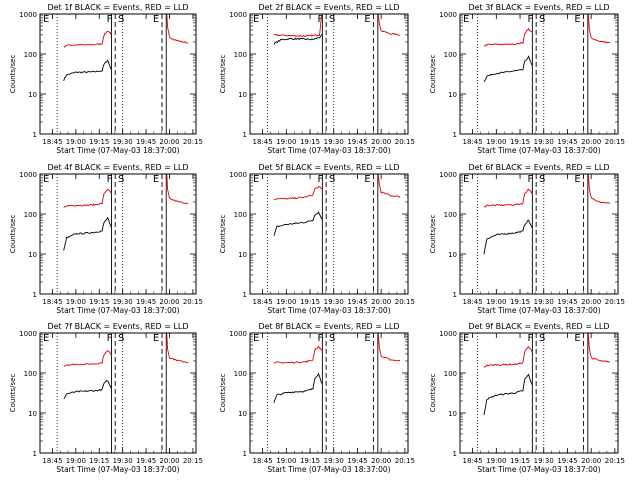  What do you see at coordinates (117, 326) in the screenshot?
I see `panel-title: Det 7f BLACK = Events, RED = LLD` at bounding box center [117, 326].